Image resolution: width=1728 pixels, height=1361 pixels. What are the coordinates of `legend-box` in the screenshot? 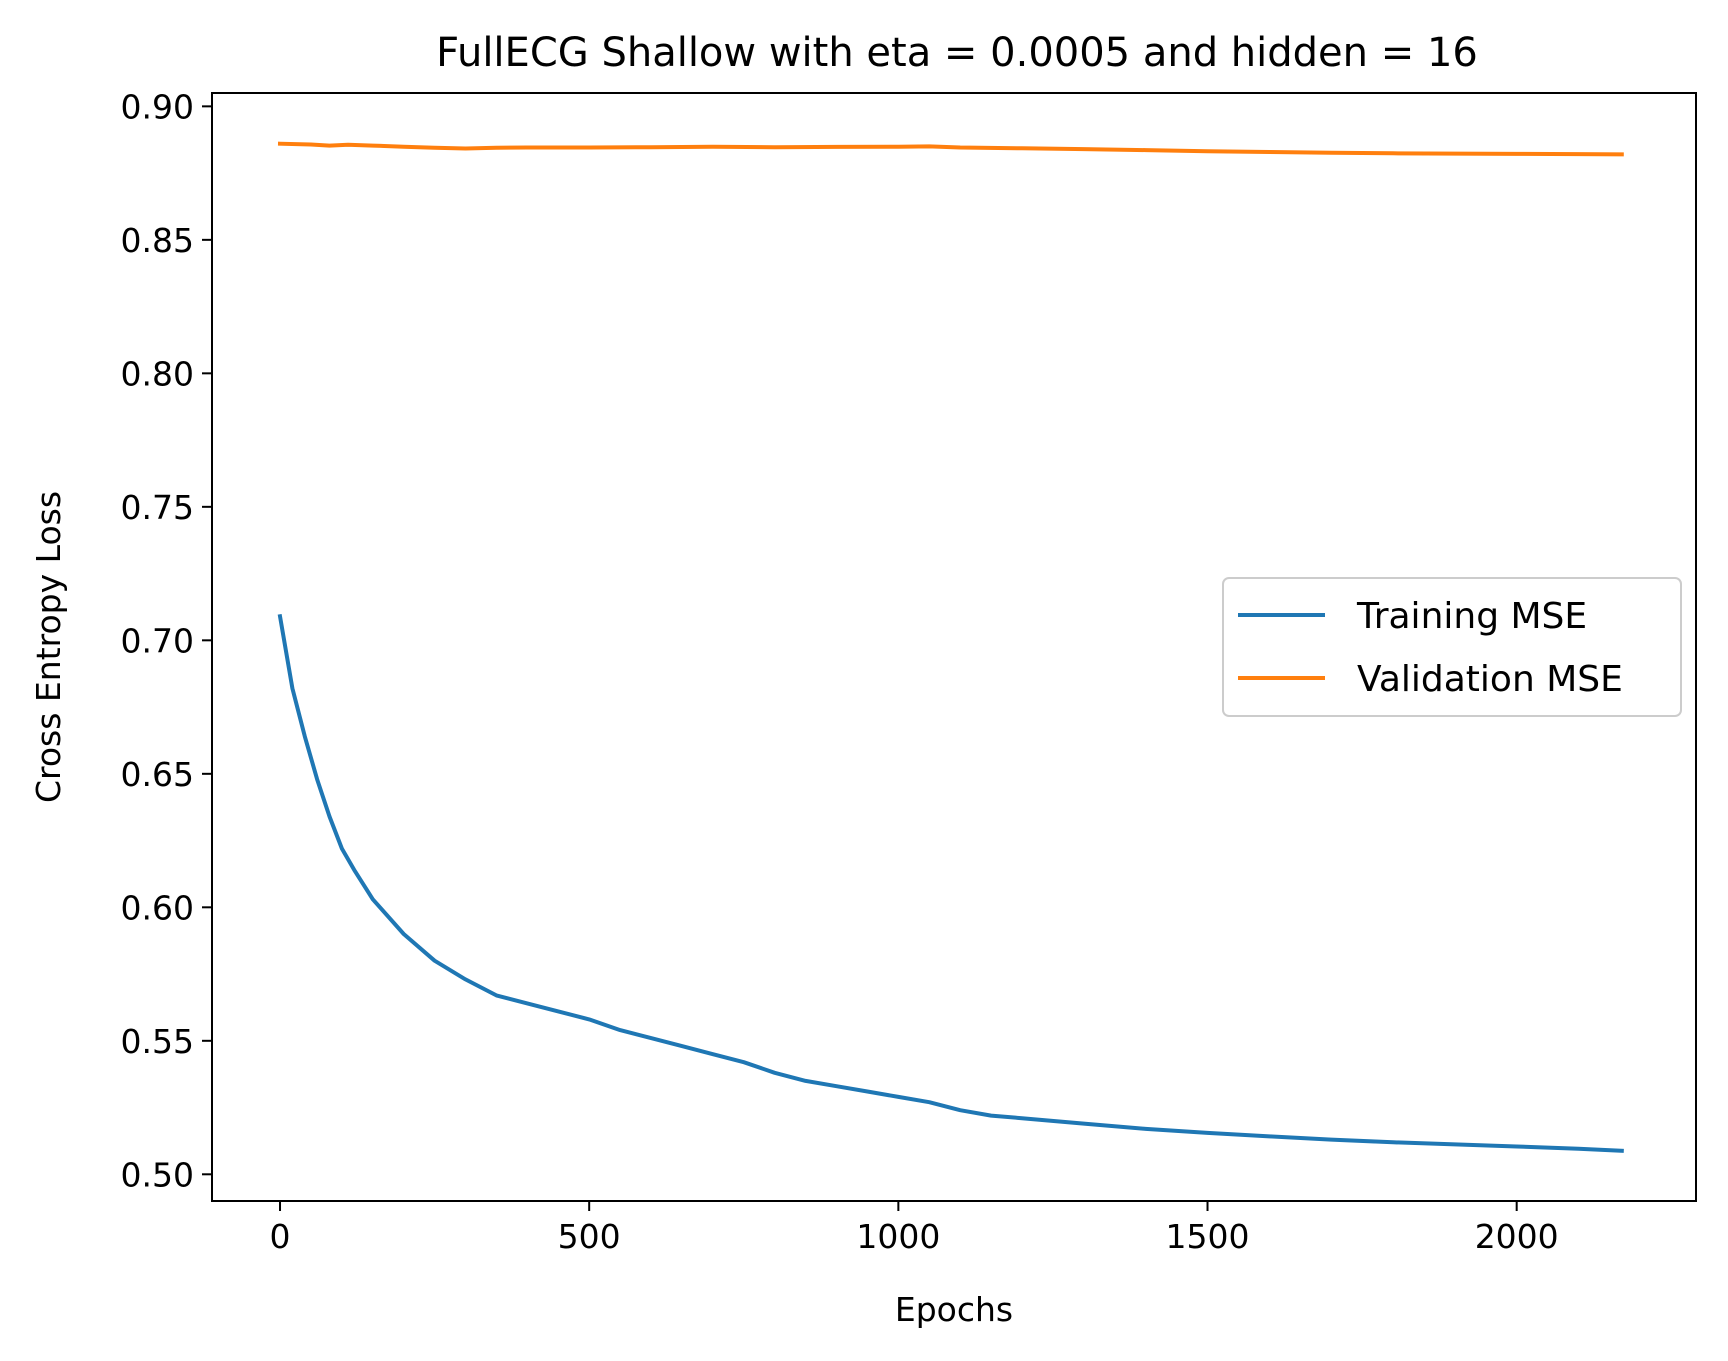 It's located at (1452, 647).